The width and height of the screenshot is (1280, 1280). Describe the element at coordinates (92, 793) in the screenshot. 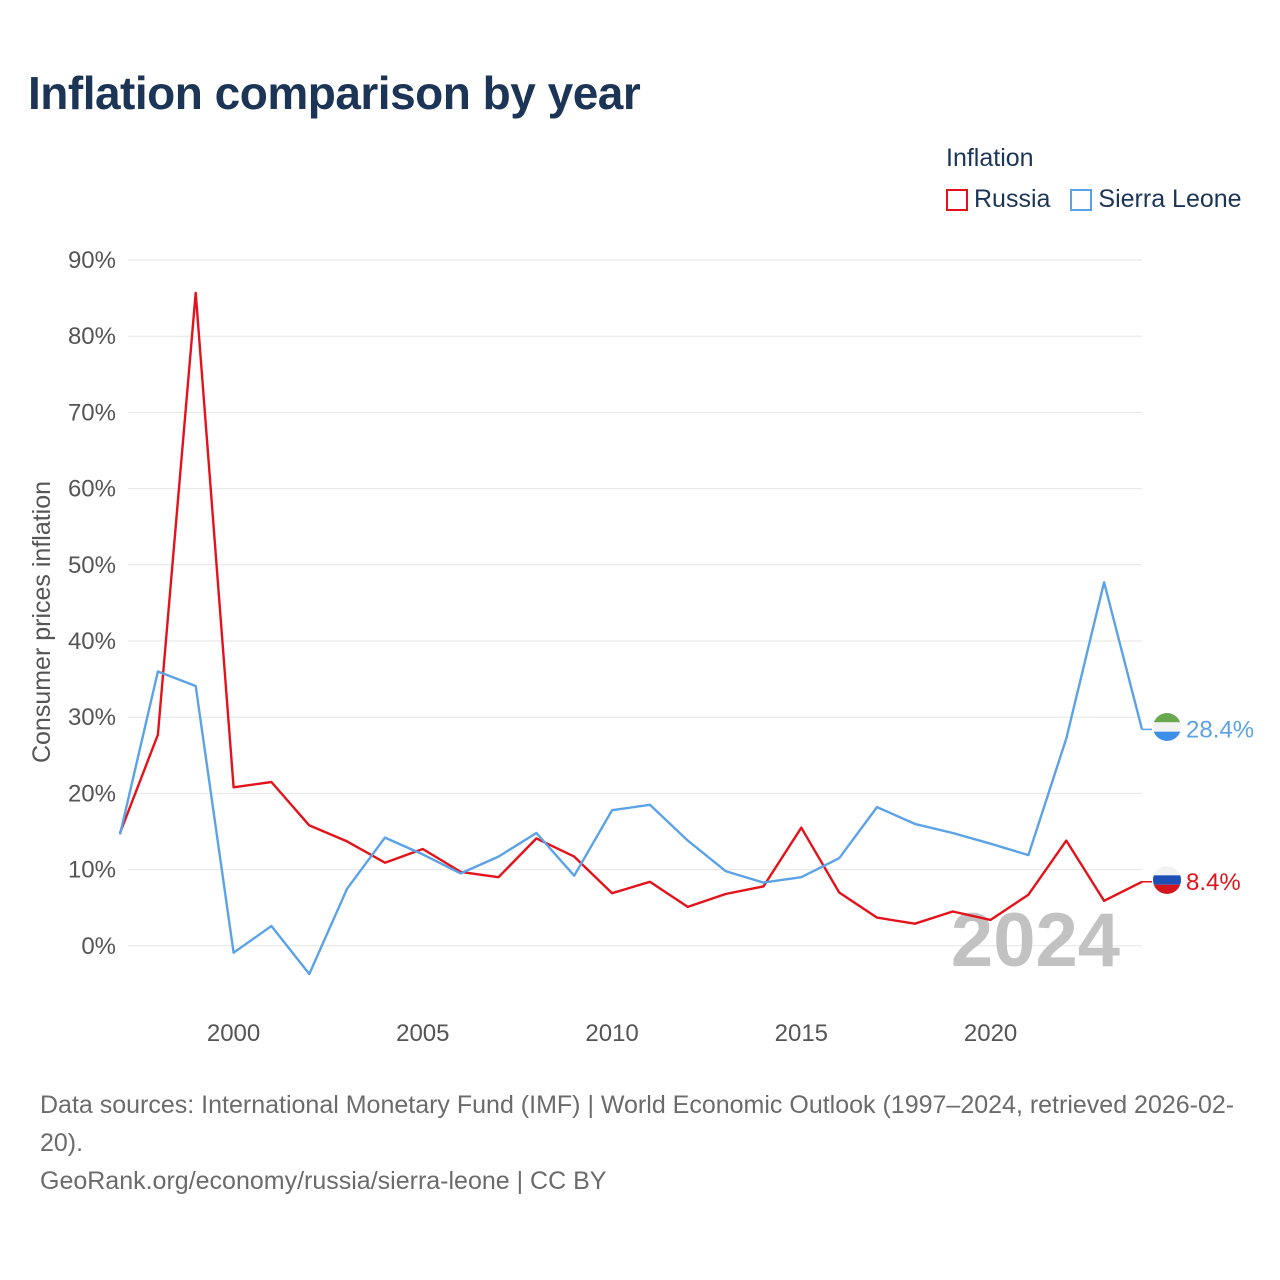

I see `y-tick-label: 20%` at that location.